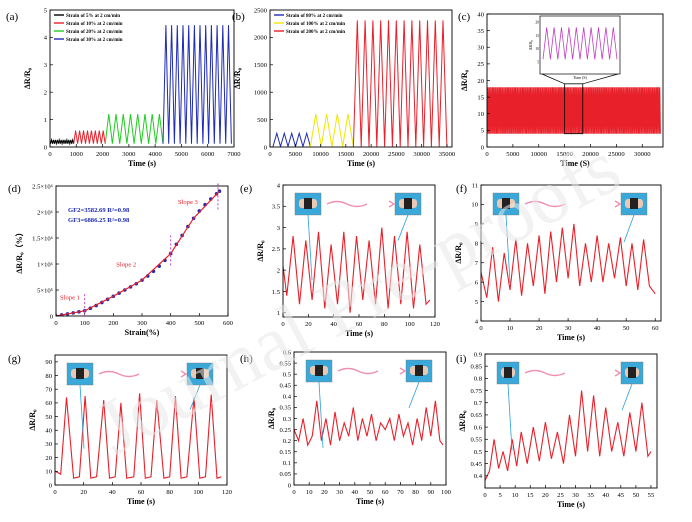 The image size is (692, 522). I want to click on legend-entry: Strain of 10% at 2 cm/min, so click(94, 24).